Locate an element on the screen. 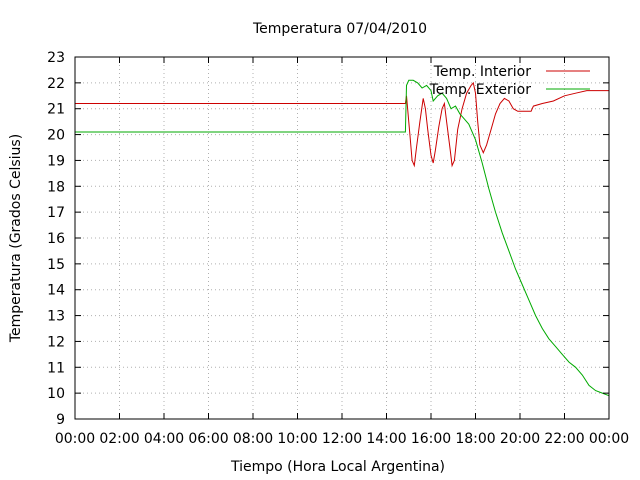  y-tick-label: 16 is located at coordinates (56, 239).